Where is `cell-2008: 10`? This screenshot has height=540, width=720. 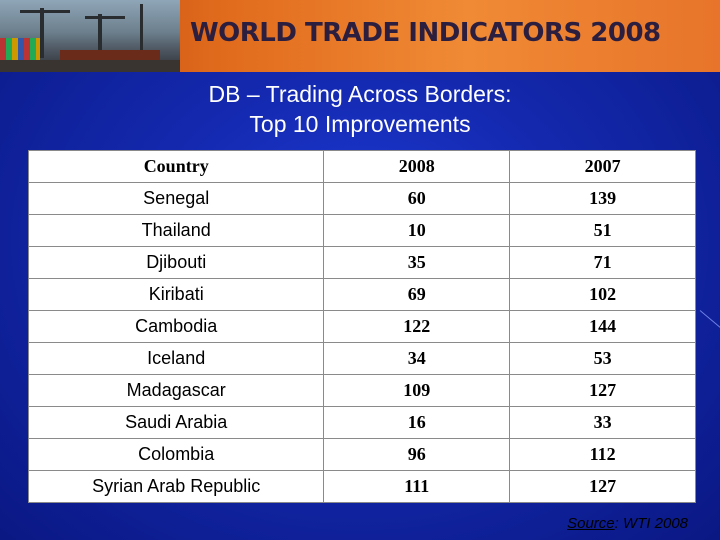 cell-2008: 10 is located at coordinates (417, 230).